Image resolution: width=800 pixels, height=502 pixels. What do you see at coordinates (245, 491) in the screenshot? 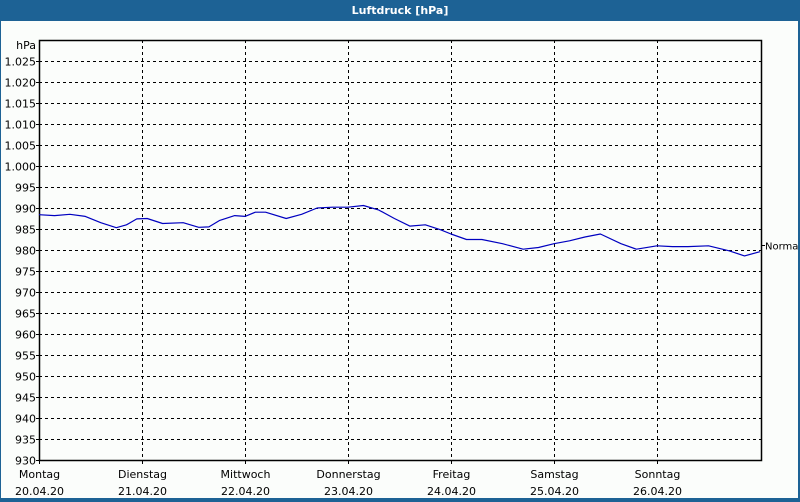
I see `x-tick-date: 22.04.20` at bounding box center [245, 491].